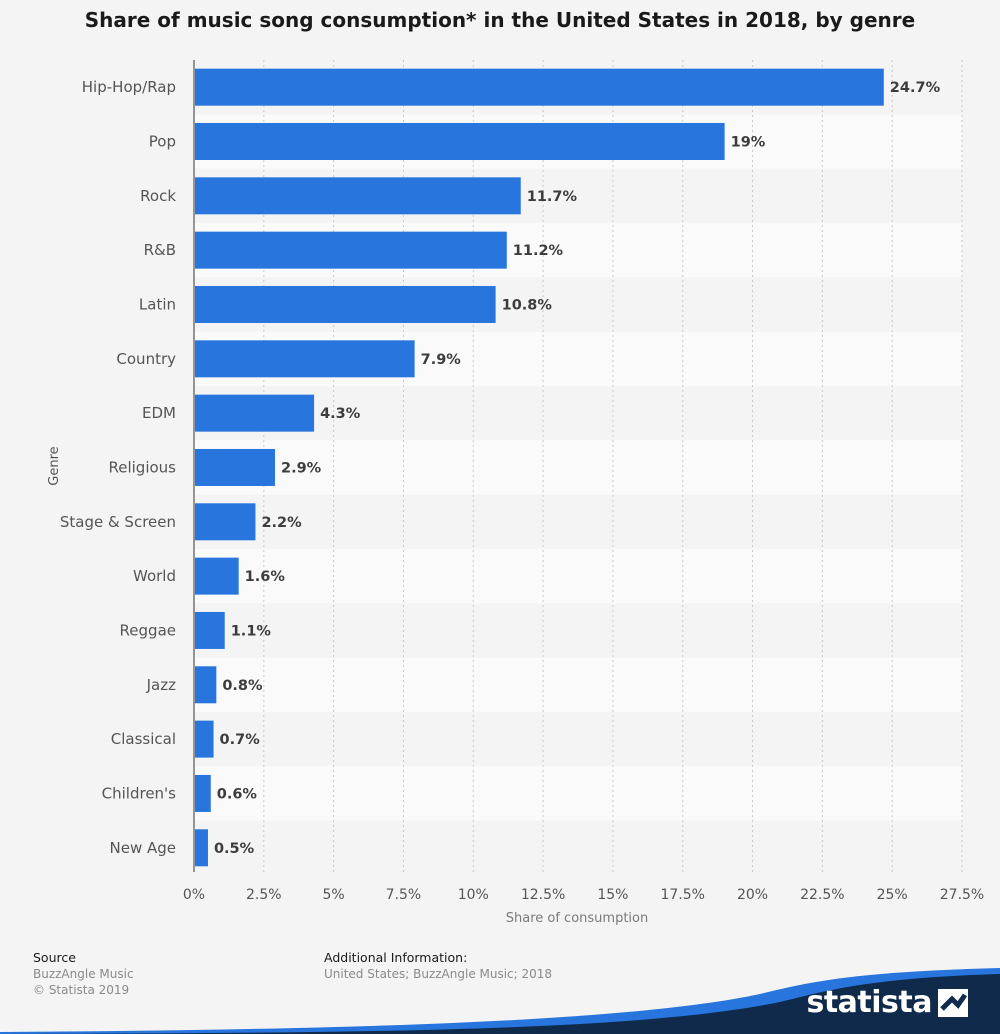 The height and width of the screenshot is (1034, 1000). Describe the element at coordinates (158, 196) in the screenshot. I see `category-label: Rock` at that location.